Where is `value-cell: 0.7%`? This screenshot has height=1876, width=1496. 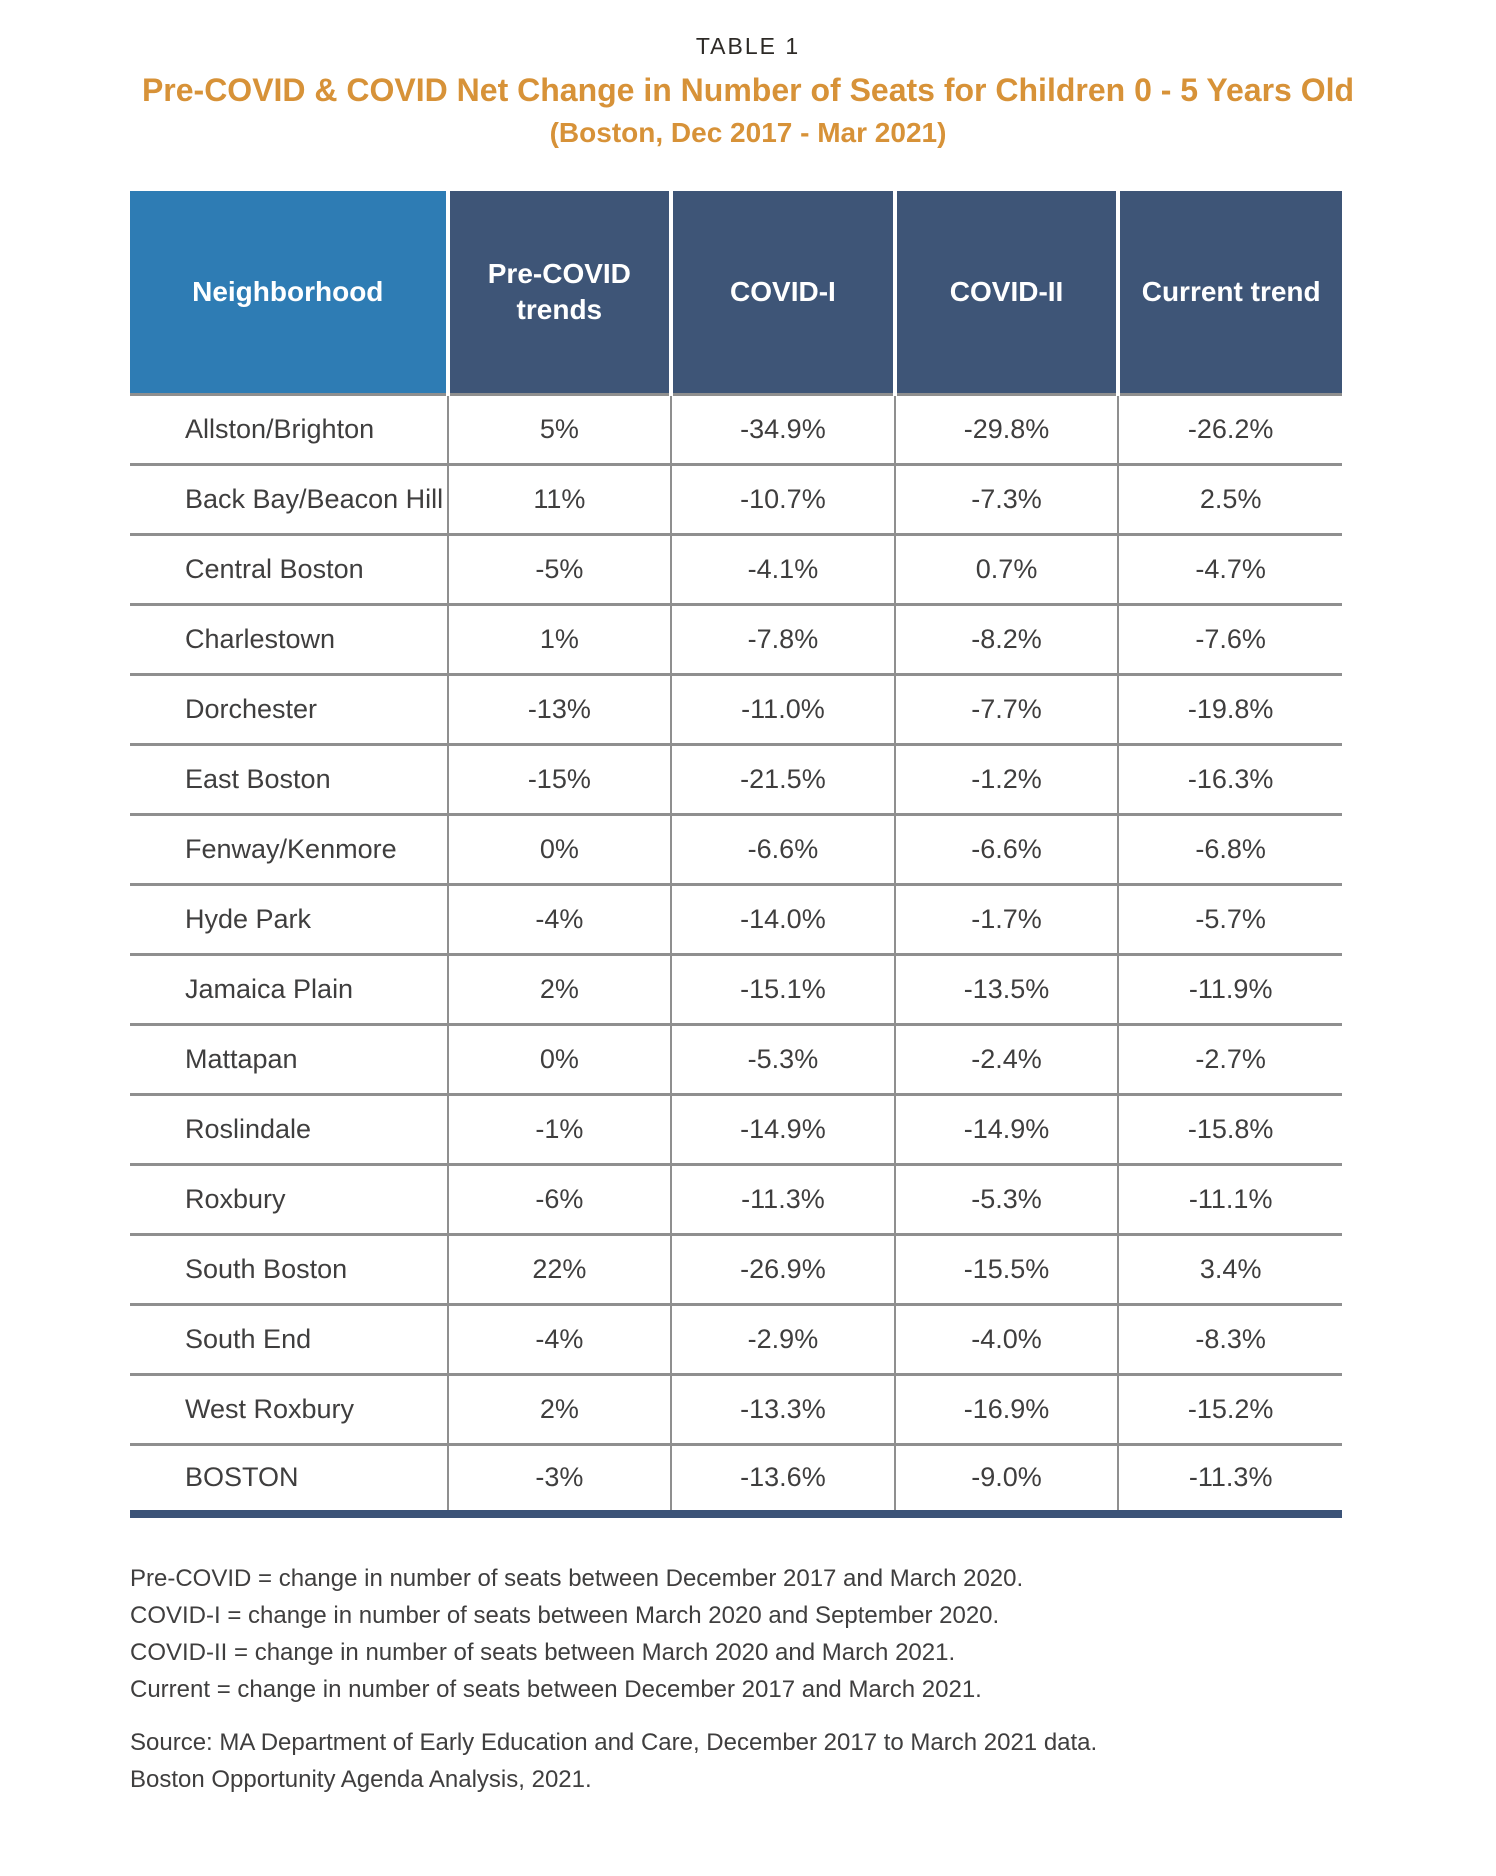
value-cell: 0.7% is located at coordinates (1006, 570).